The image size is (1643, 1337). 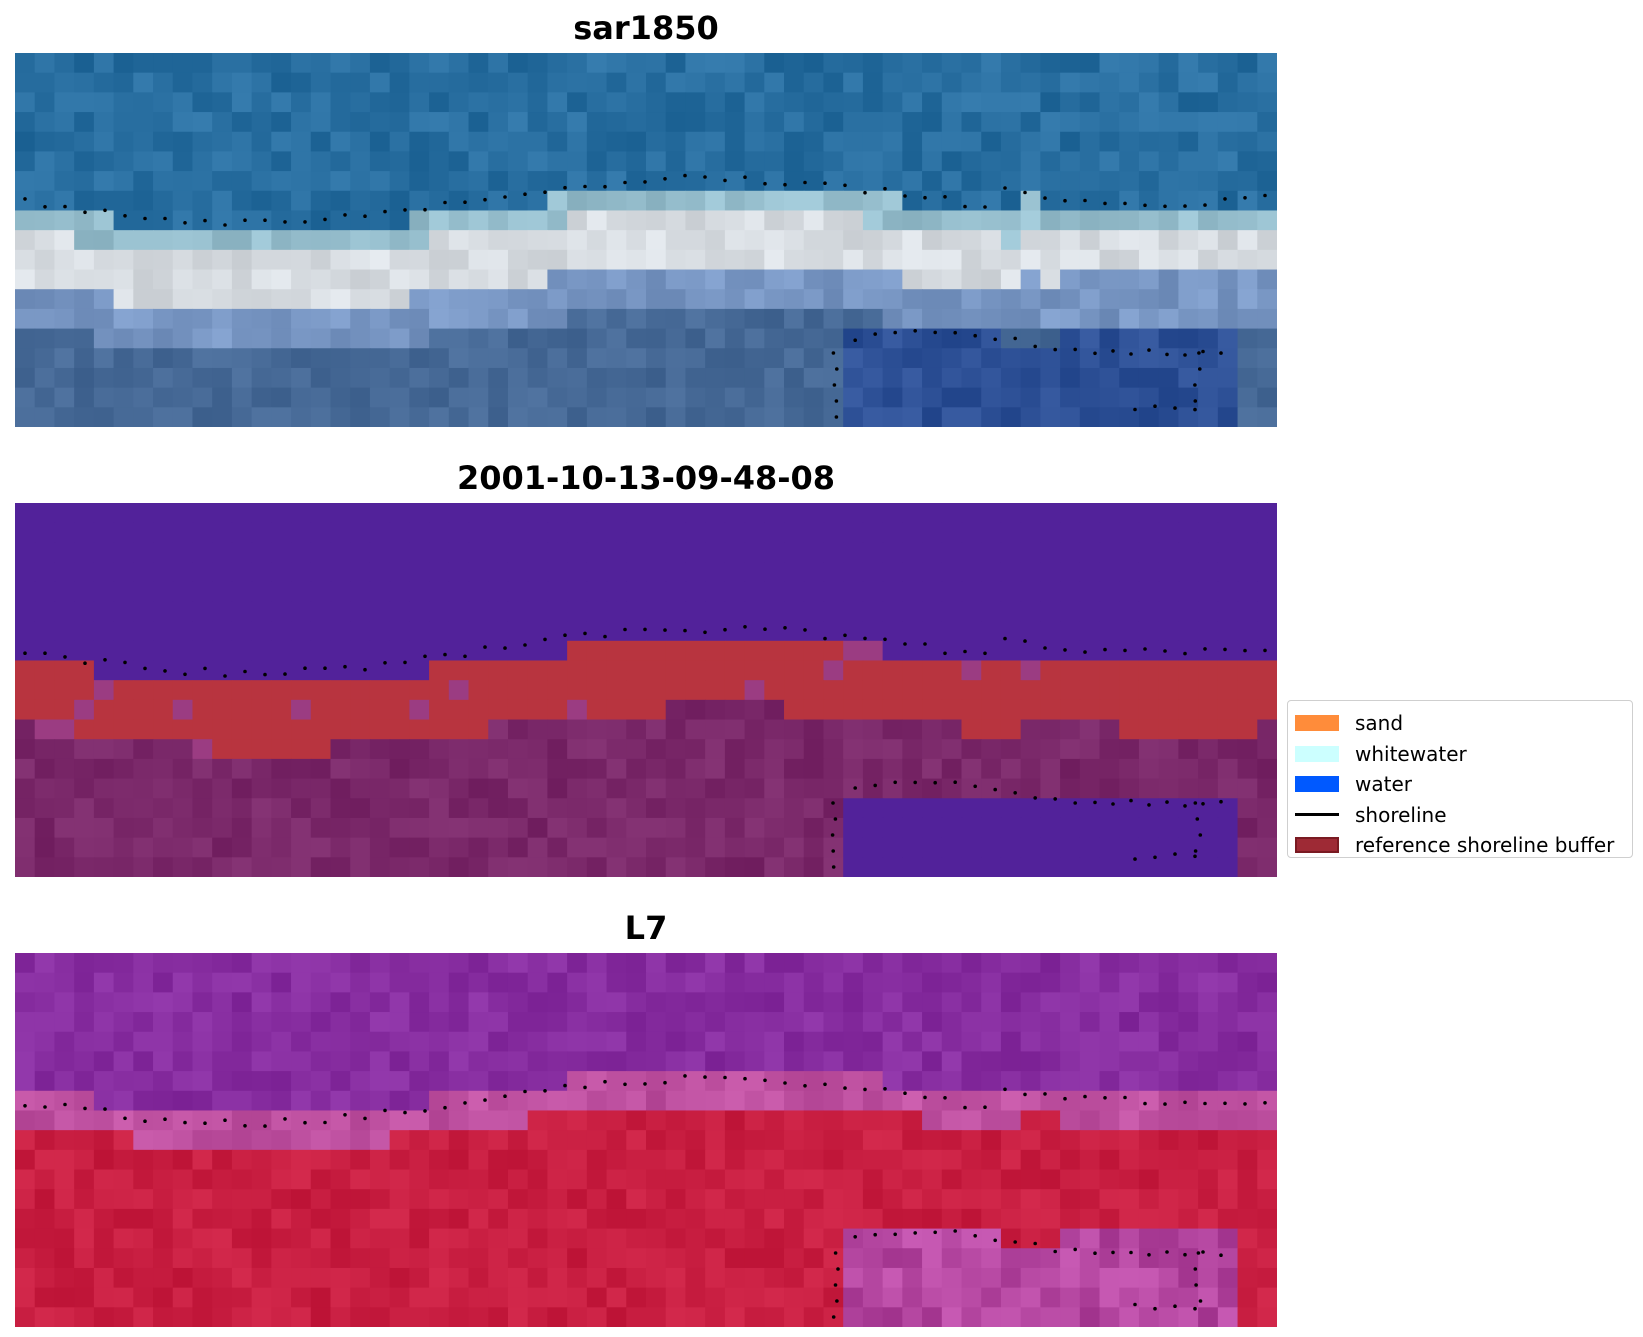 What do you see at coordinates (1401, 814) in the screenshot?
I see `legend-label-shoreline: shoreline` at bounding box center [1401, 814].